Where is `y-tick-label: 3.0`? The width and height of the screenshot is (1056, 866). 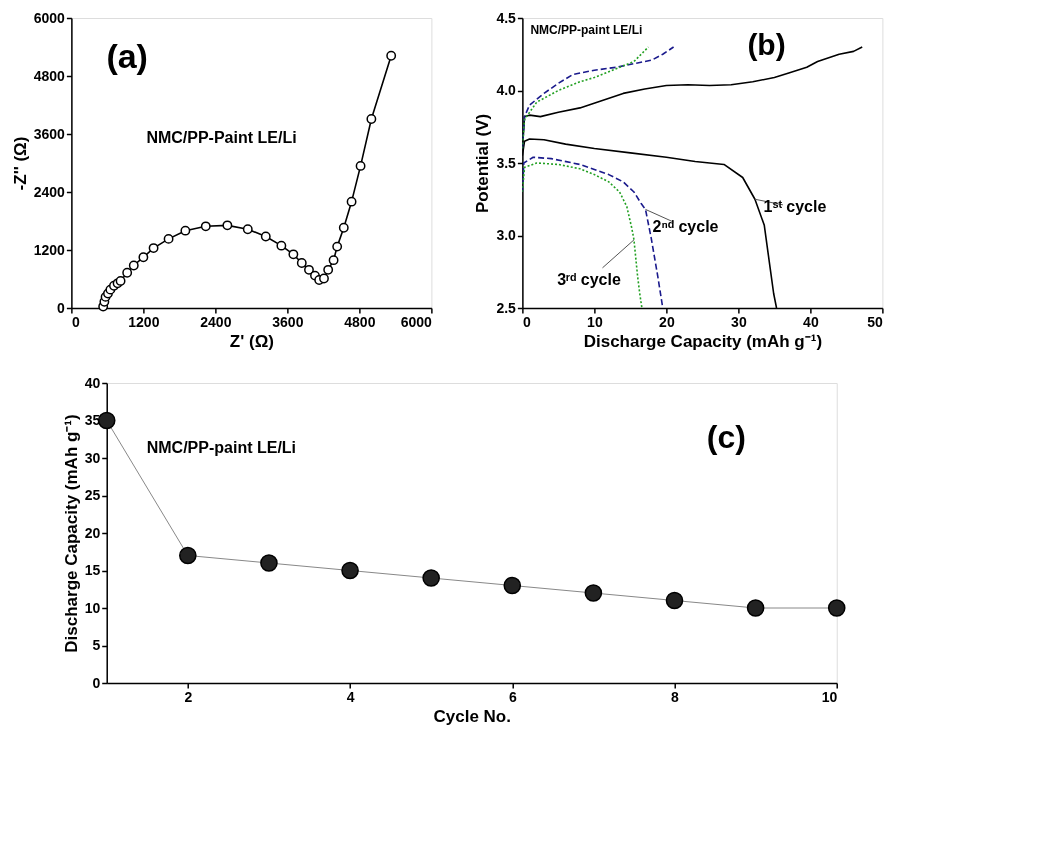
y-tick-label: 3.0 is located at coordinates (506, 235).